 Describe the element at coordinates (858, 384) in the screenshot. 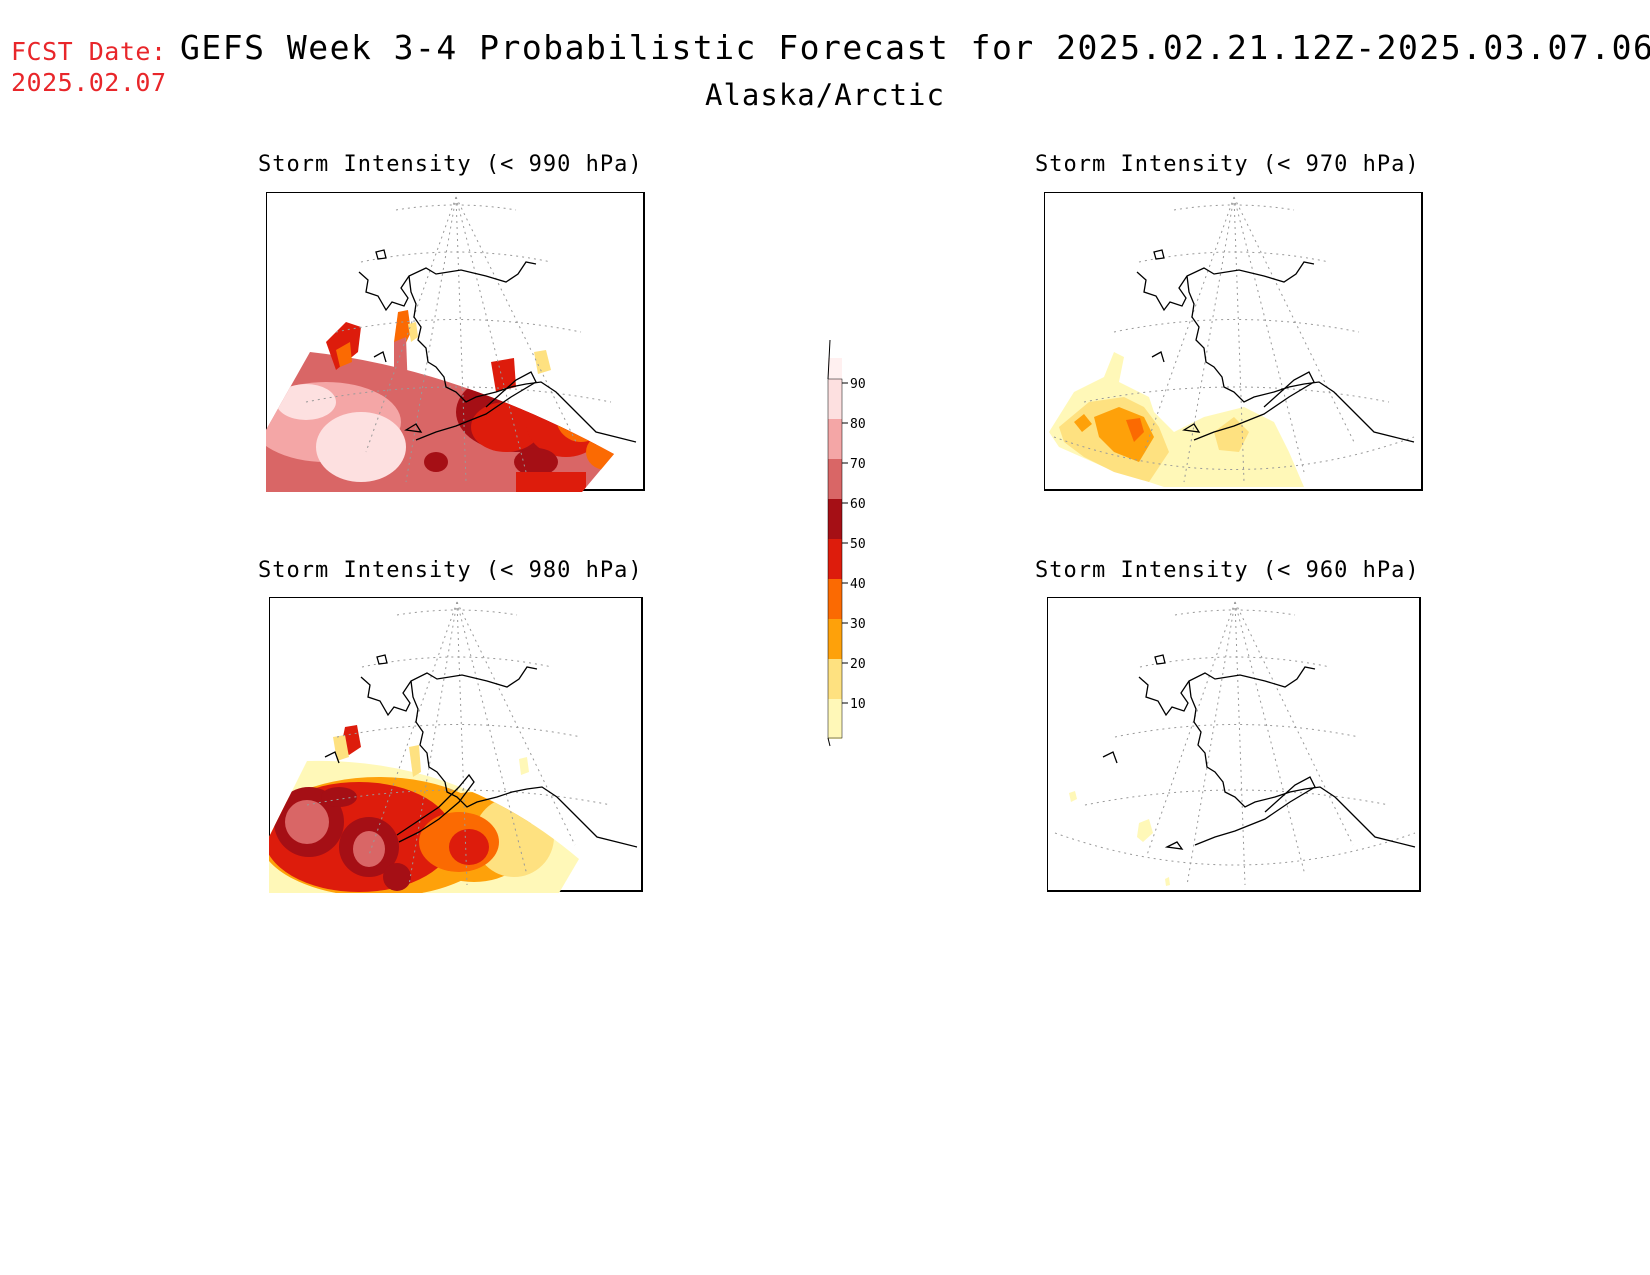

I see `colorbar-label-90: 90` at that location.